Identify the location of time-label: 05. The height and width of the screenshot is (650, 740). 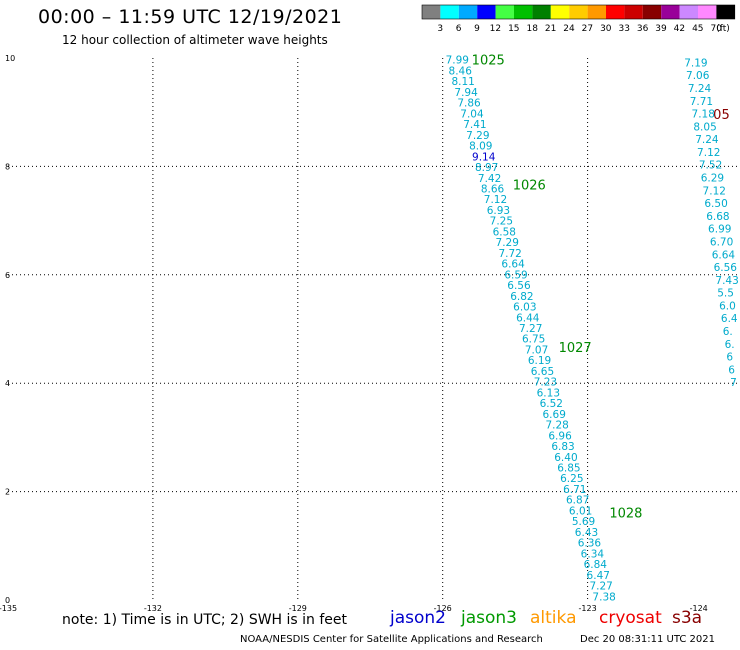
(721, 115).